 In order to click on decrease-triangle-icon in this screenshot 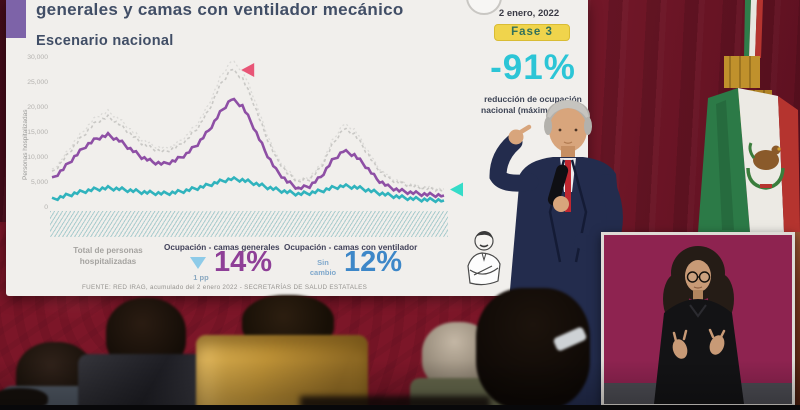, I will do `click(198, 263)`.